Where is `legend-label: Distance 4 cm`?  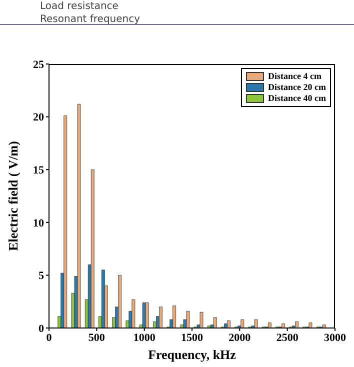
legend-label: Distance 4 cm is located at coordinates (295, 76).